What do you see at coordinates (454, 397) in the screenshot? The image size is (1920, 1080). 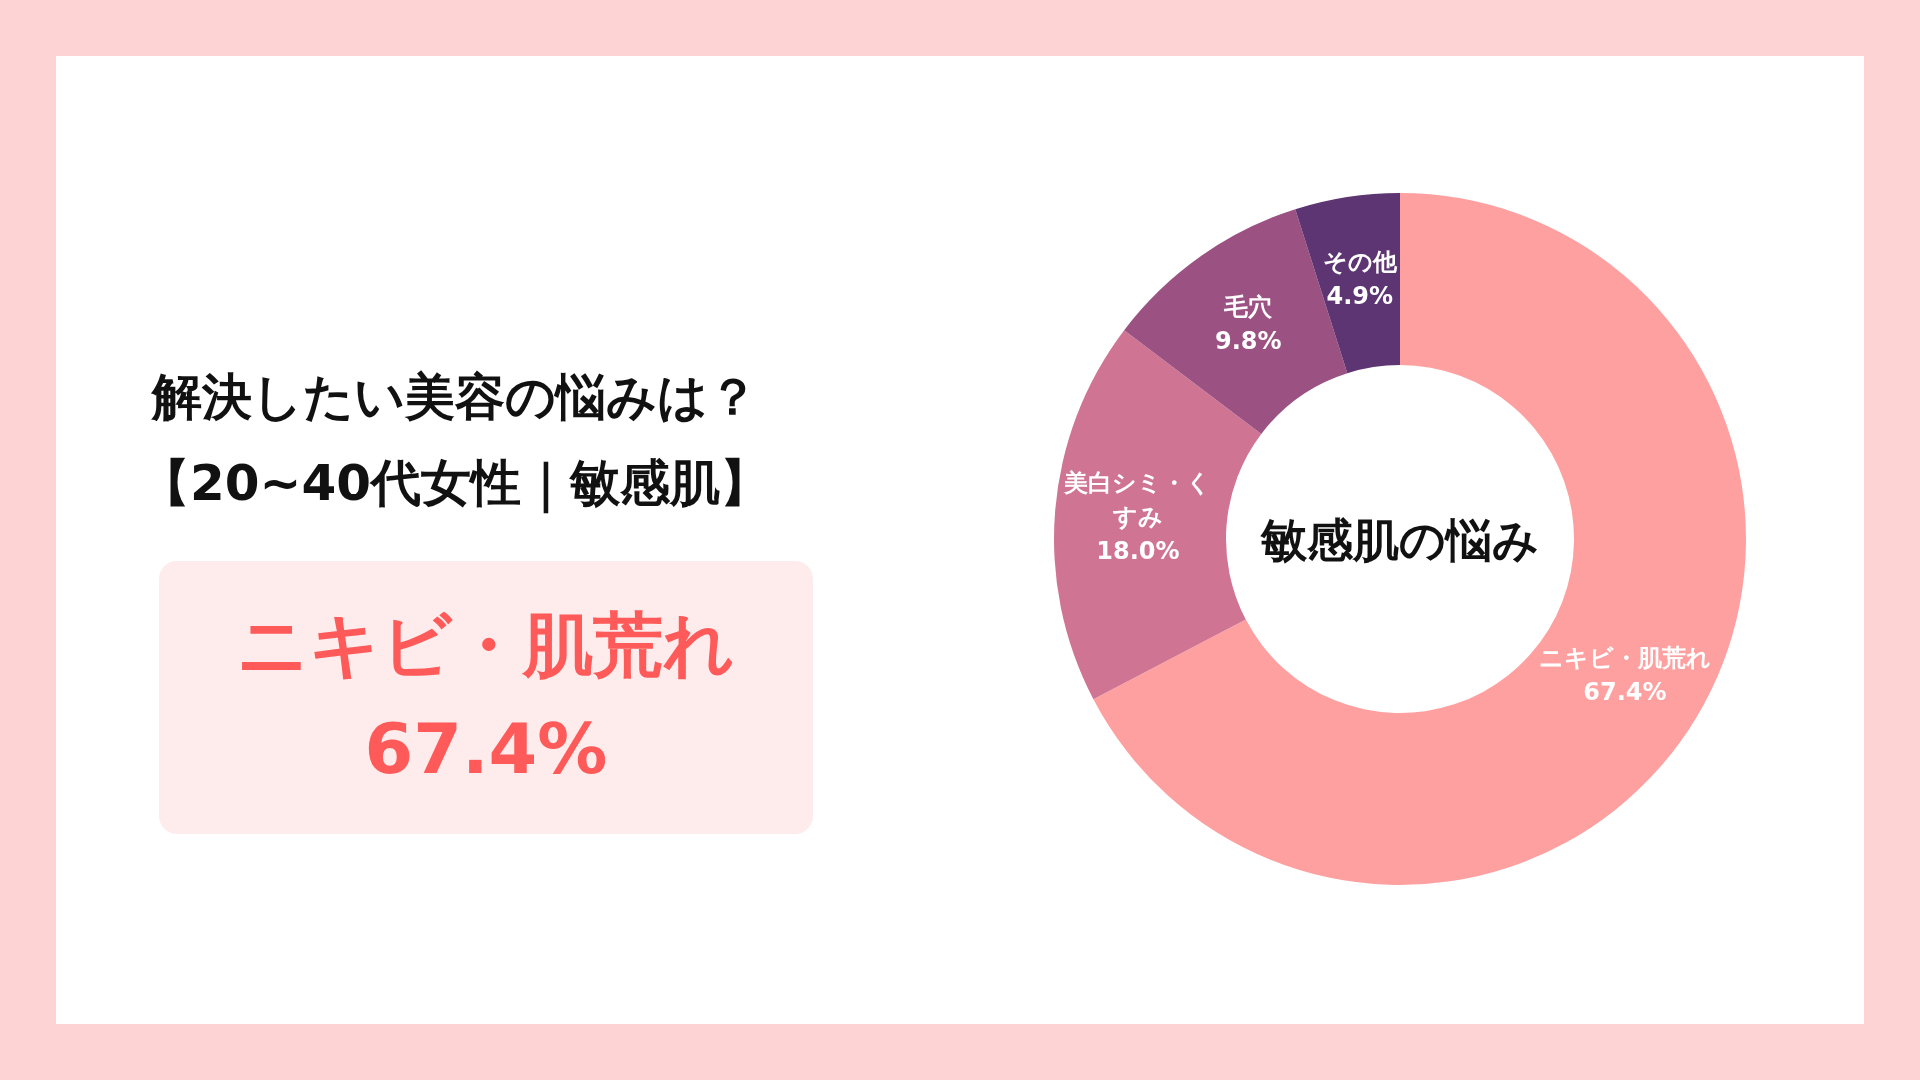 I see `text: 解決したい美容の悩みは？` at bounding box center [454, 397].